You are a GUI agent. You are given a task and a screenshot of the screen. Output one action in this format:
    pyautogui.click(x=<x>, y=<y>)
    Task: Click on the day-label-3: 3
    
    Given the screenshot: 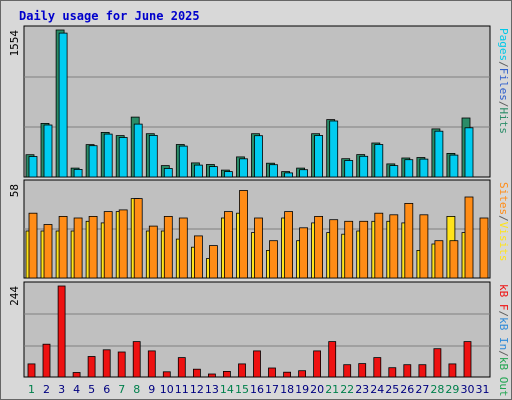 What is the action you would take?
    pyautogui.click(x=61, y=389)
    